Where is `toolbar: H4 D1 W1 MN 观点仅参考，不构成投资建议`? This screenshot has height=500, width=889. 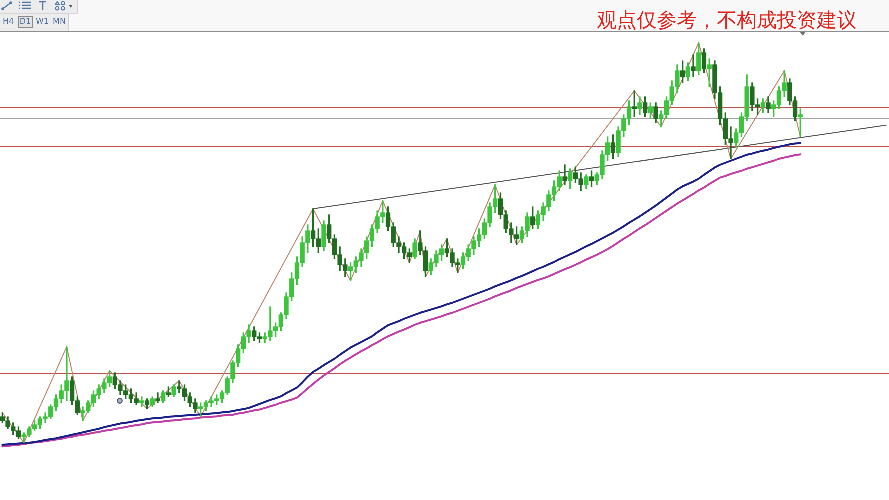
toolbar: H4 D1 W1 MN 观点仅参考，不构成投资建议 is located at coordinates (444, 16).